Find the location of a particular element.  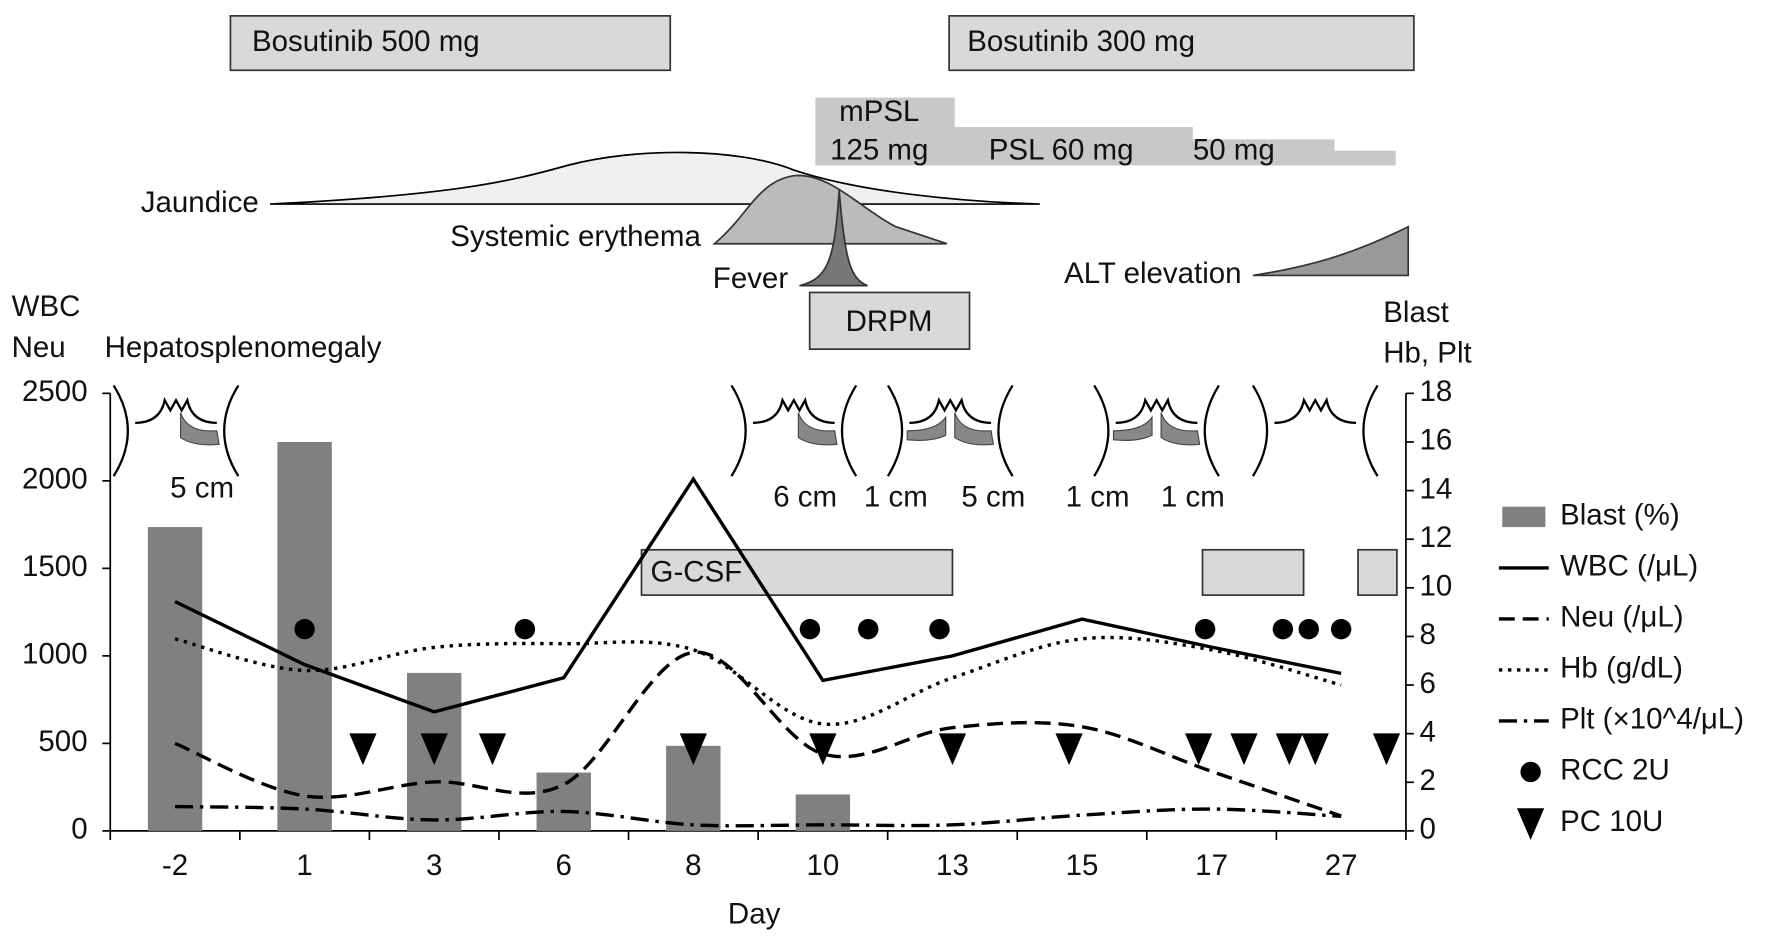

y-tick-label: 2500 is located at coordinates (55, 391).